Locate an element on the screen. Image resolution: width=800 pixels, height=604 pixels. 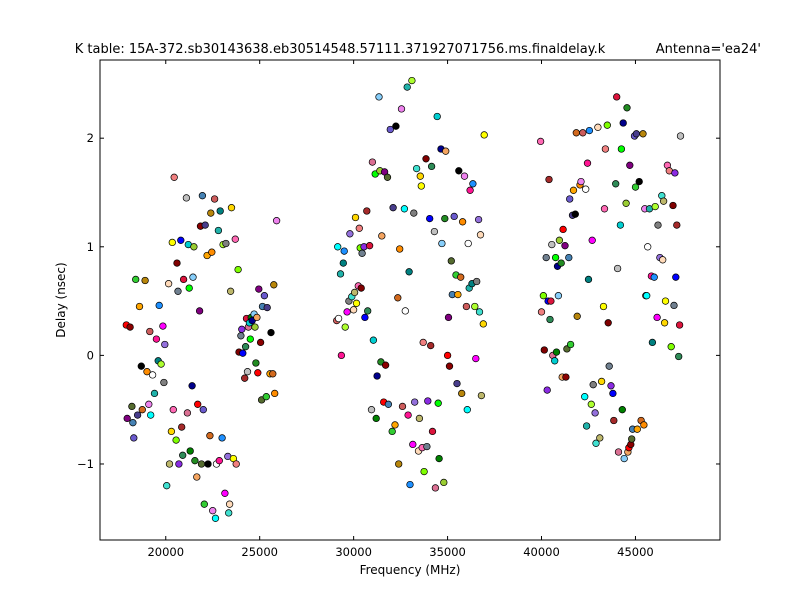
y-axis-label: Delay (nsec) is located at coordinates (61, 299).